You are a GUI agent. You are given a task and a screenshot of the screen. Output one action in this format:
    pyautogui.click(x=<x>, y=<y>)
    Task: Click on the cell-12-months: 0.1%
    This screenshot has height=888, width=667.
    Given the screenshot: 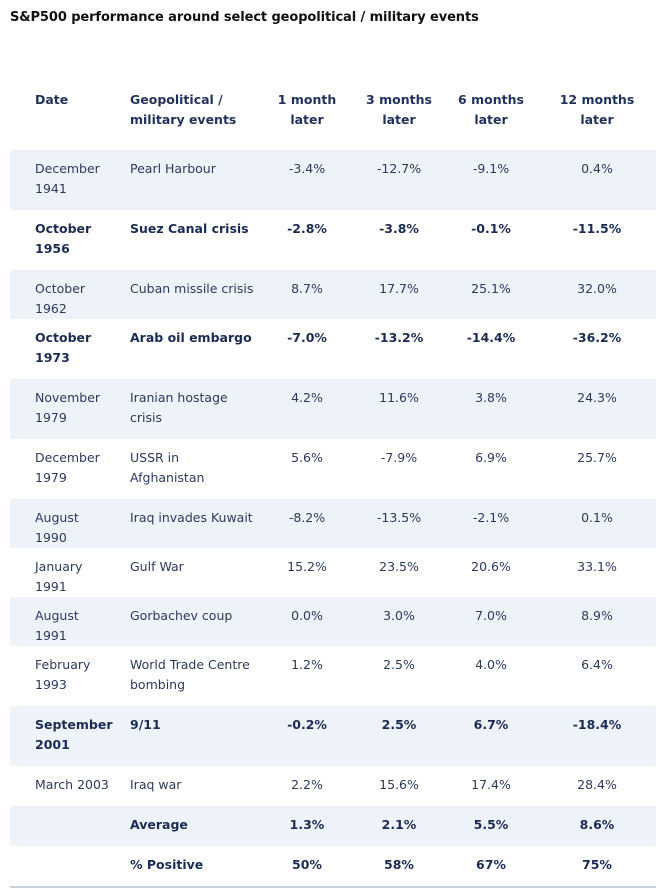 What is the action you would take?
    pyautogui.click(x=597, y=523)
    